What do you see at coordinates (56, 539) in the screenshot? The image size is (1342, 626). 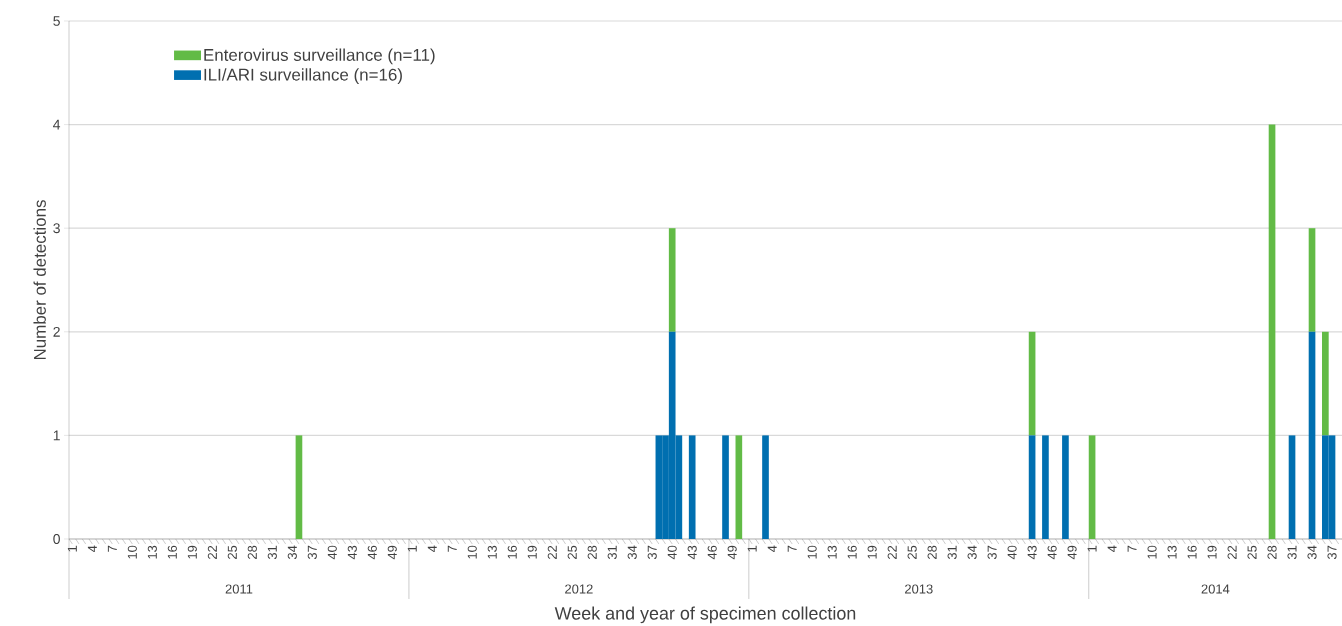 I see `y-tick-label: 0` at bounding box center [56, 539].